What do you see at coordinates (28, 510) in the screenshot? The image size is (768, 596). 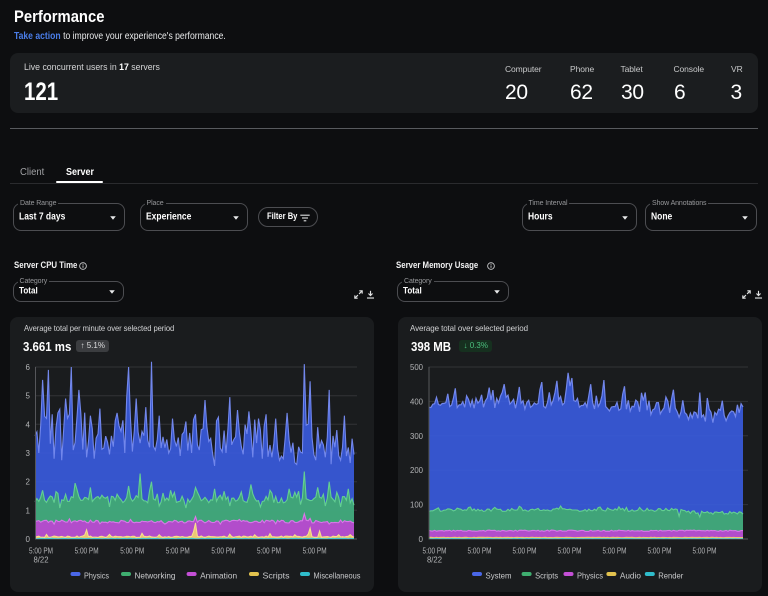 I see `svg-text: 1` at bounding box center [28, 510].